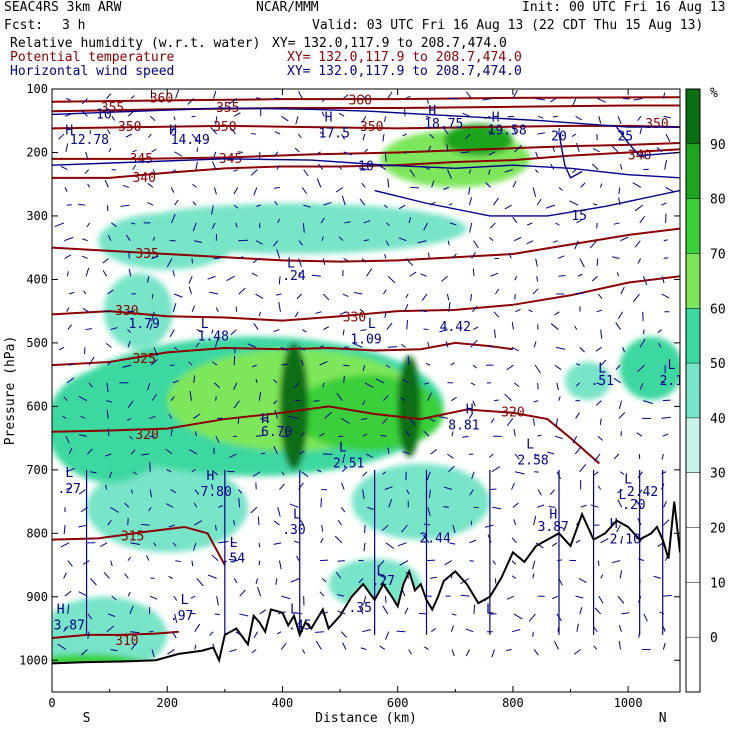 This screenshot has height=740, width=740. I want to click on colorbar-label: 80, so click(718, 200).